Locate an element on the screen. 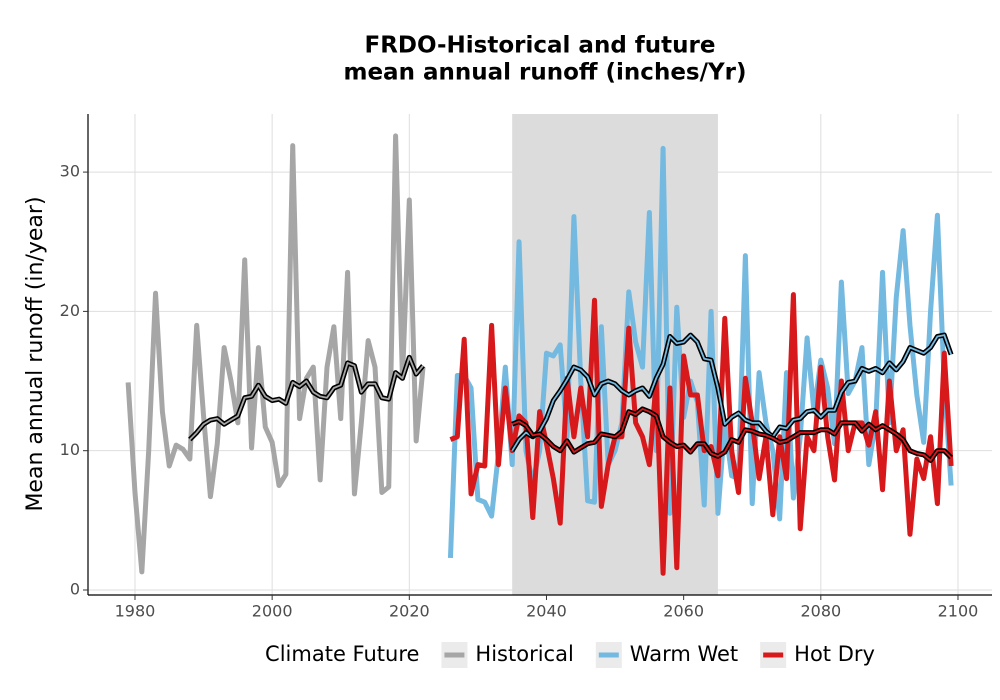 The height and width of the screenshot is (700, 1000). legend-entry: Warm Wet is located at coordinates (666, 655).